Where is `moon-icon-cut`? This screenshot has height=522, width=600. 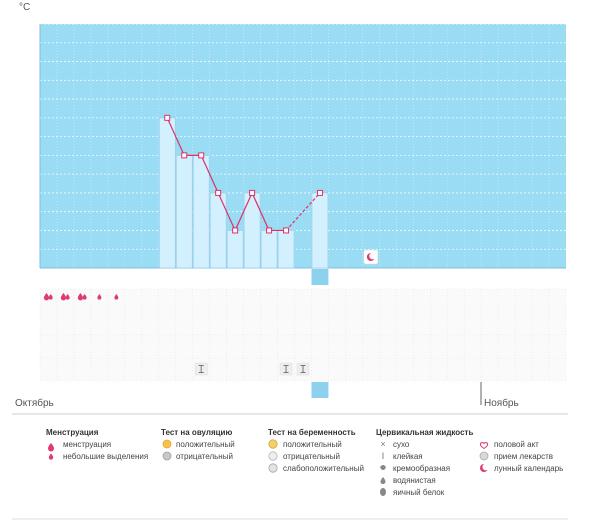 moon-icon-cut is located at coordinates (486, 467).